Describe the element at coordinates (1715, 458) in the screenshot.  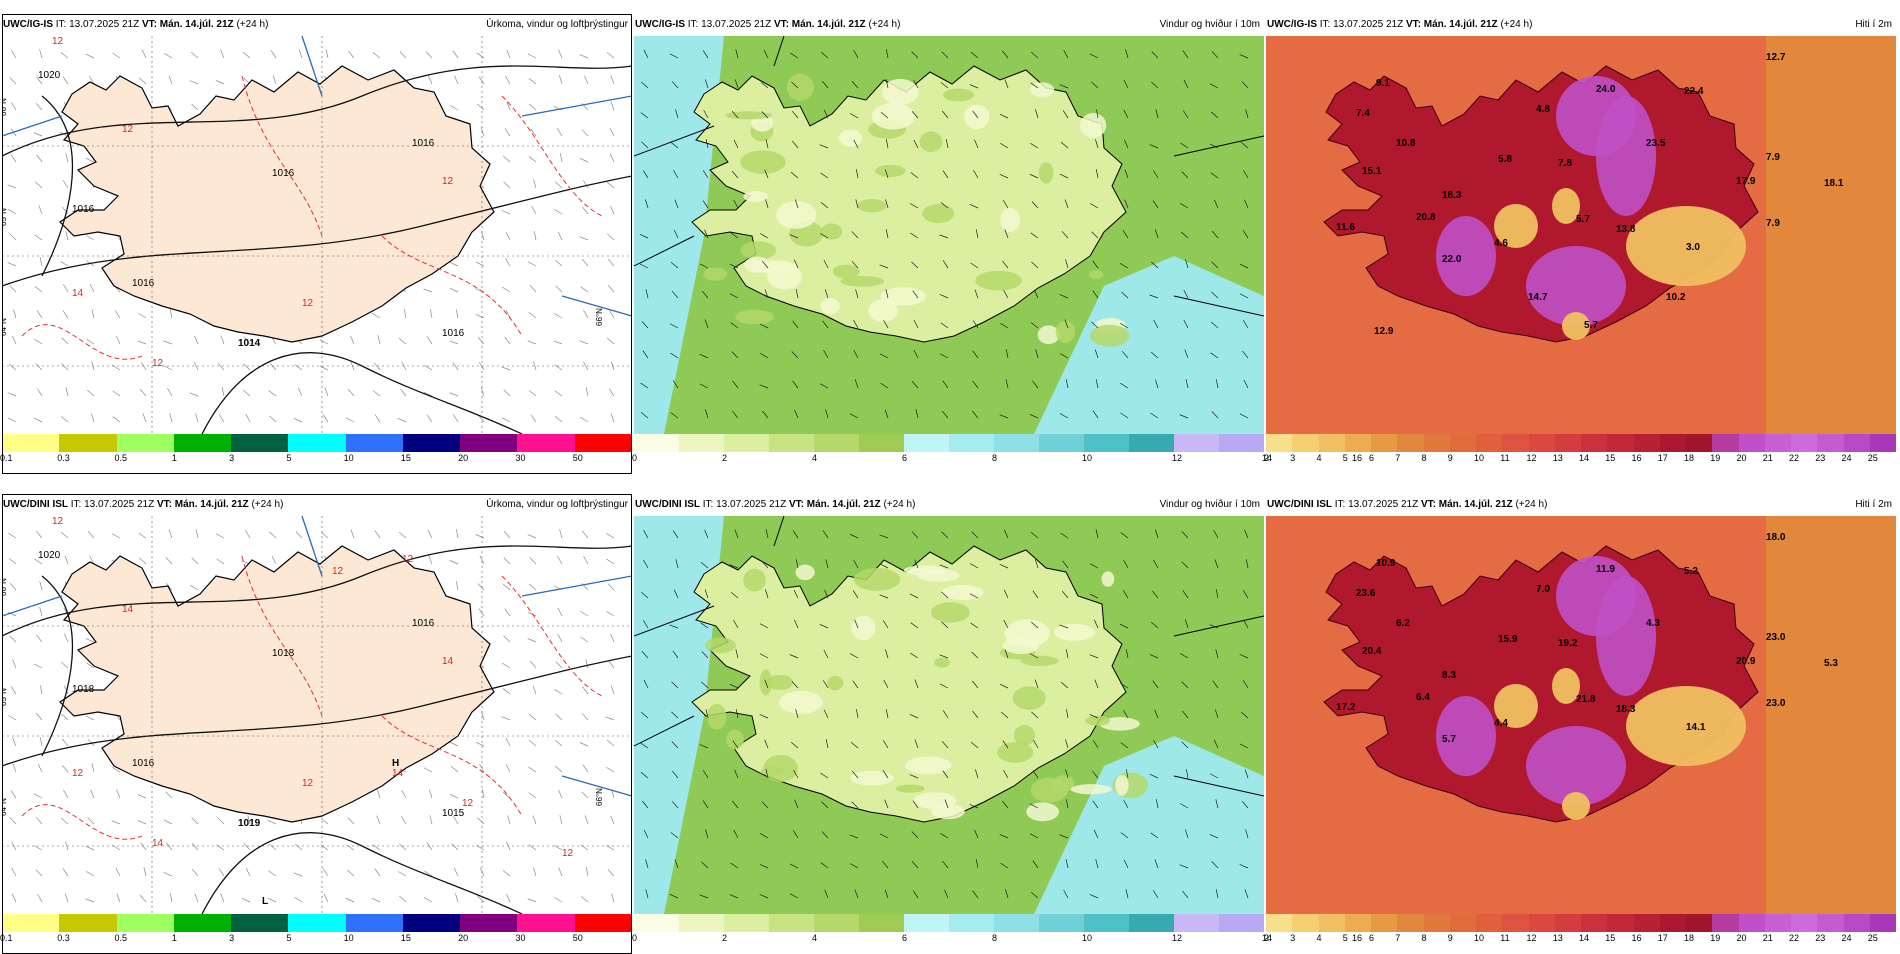
I see `colorbar-tick-label: 19` at that location.